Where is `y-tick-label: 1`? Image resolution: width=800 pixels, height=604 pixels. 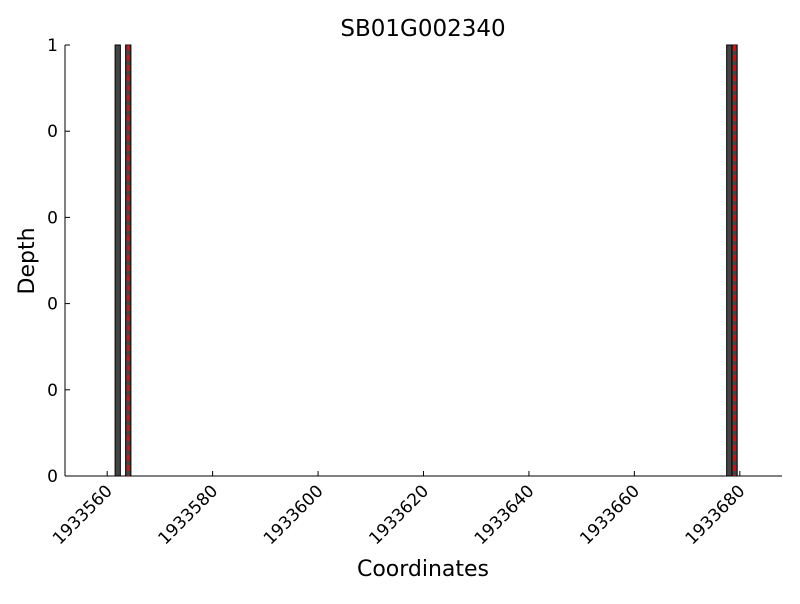
y-tick-label: 1 is located at coordinates (52, 46).